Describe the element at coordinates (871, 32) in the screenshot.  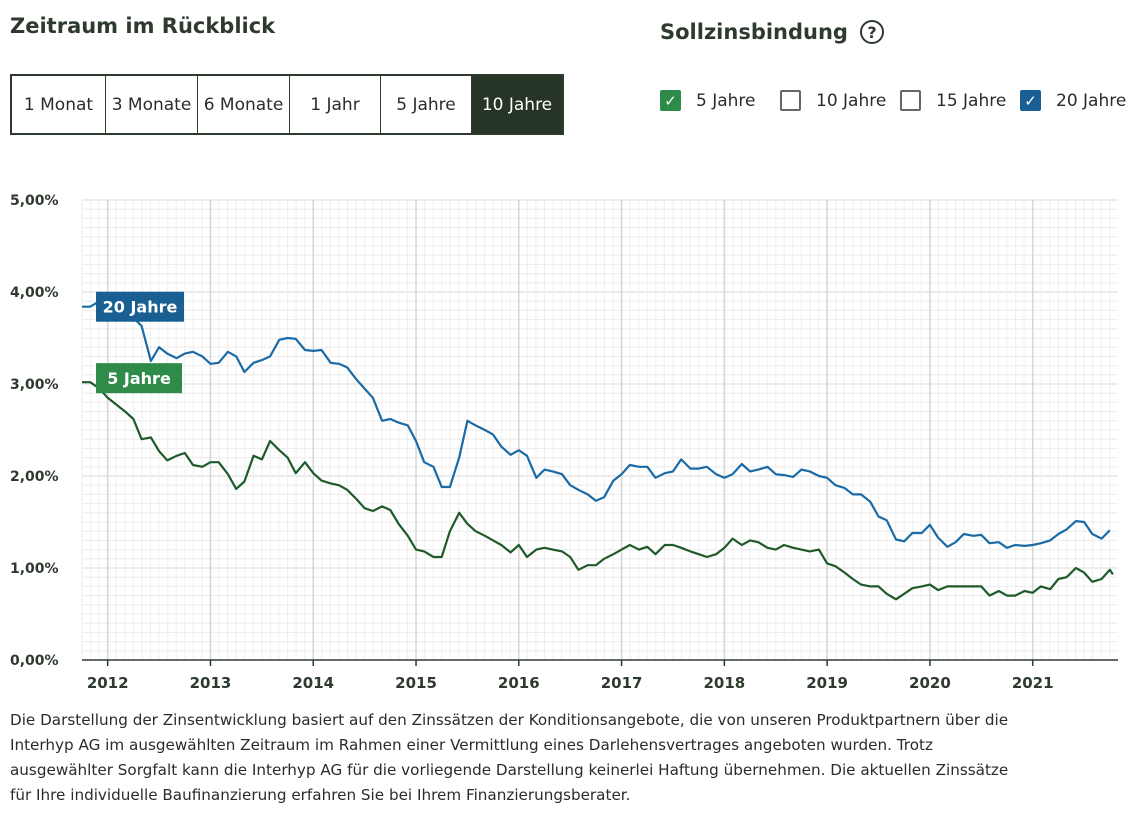
I see `question-circle-icon: ?` at that location.